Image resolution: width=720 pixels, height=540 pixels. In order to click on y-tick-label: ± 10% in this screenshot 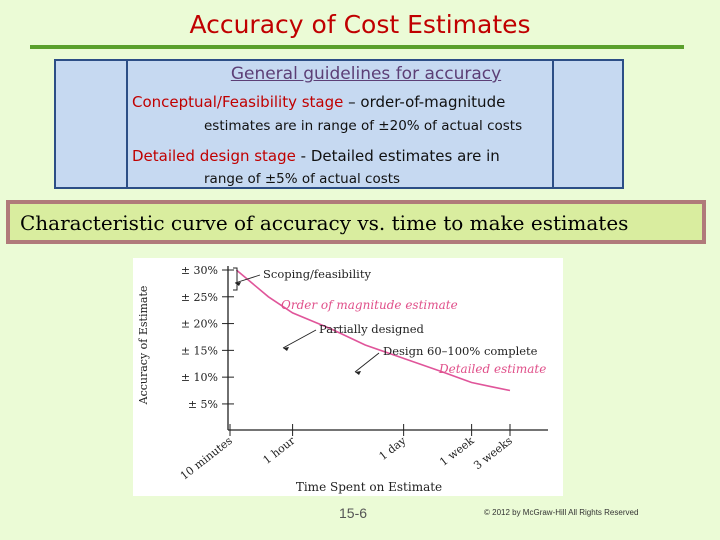, I will do `click(199, 377)`.